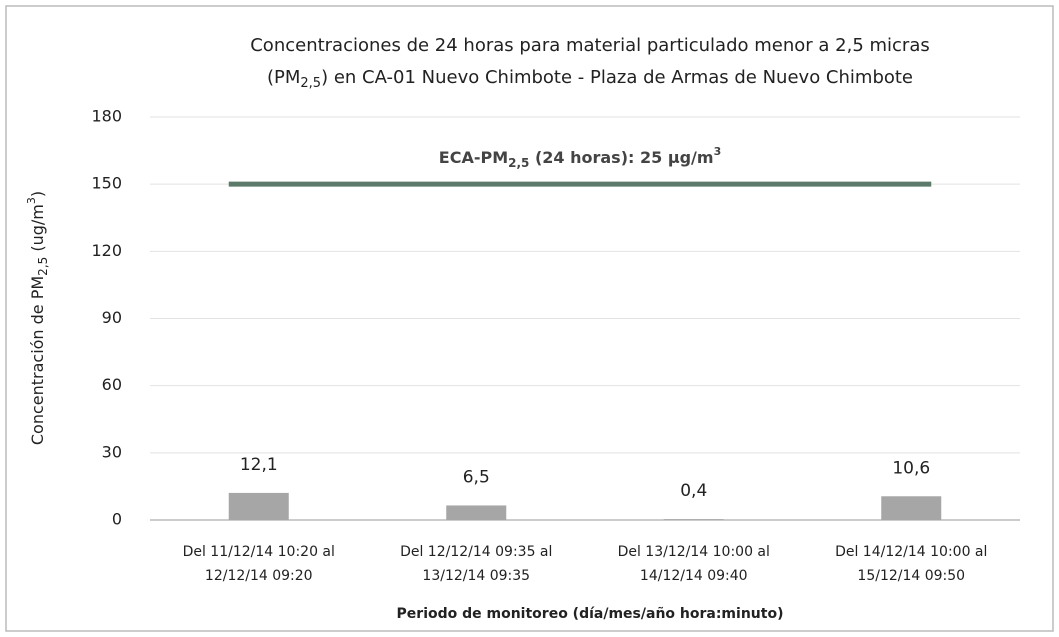 The height and width of the screenshot is (637, 1059). I want to click on y-label-part: ), so click(37, 194).